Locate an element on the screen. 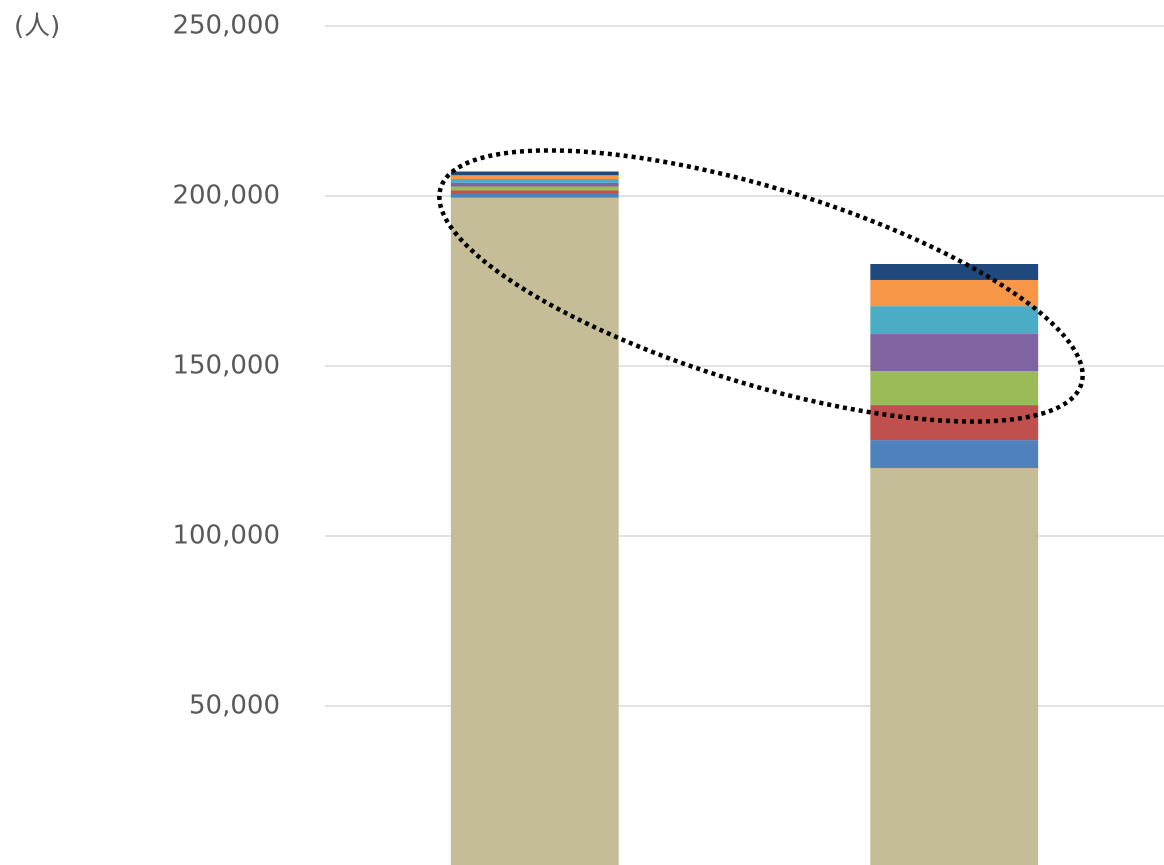 This screenshot has width=1164, height=865. y-tick-label: 250,000 is located at coordinates (226, 26).